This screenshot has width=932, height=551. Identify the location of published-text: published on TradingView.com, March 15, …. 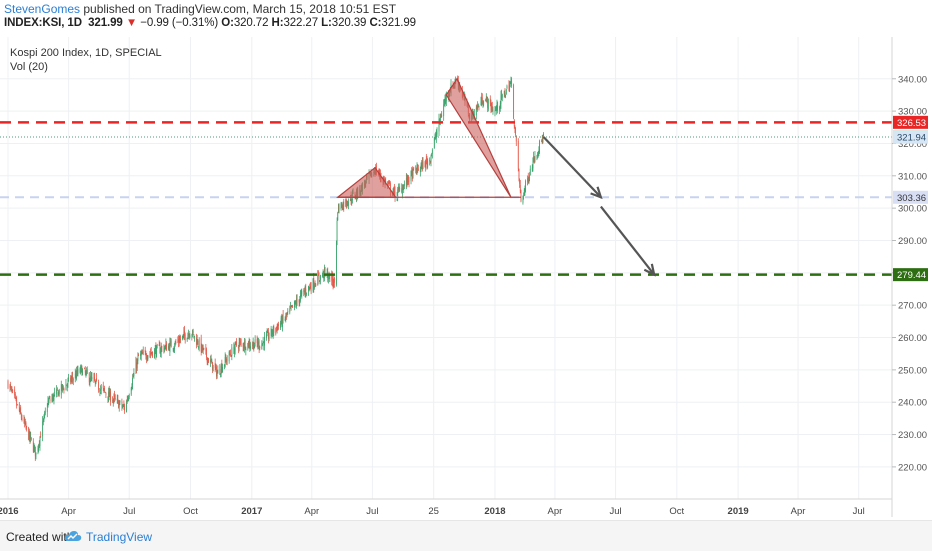
(238, 9).